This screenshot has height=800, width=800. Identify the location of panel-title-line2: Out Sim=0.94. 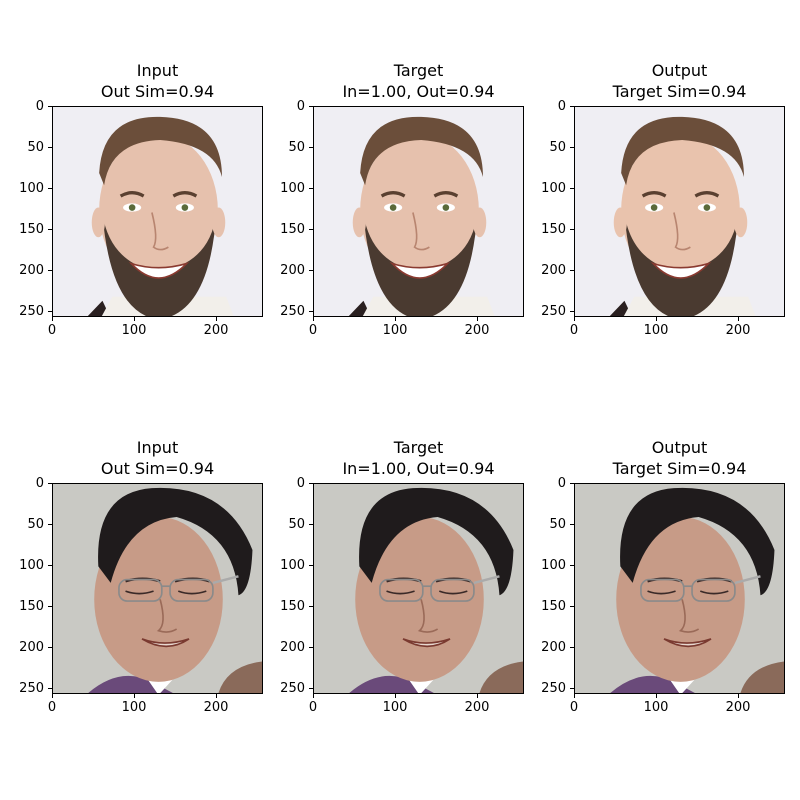
(157, 468).